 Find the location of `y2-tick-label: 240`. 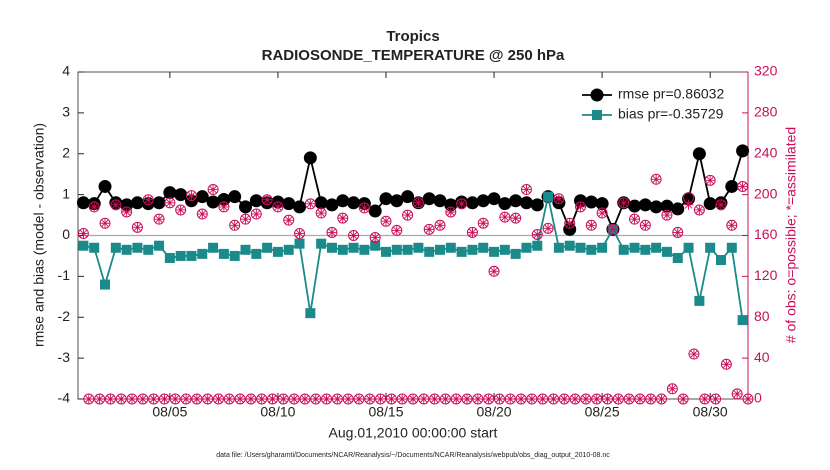

y2-tick-label: 240 is located at coordinates (766, 152).